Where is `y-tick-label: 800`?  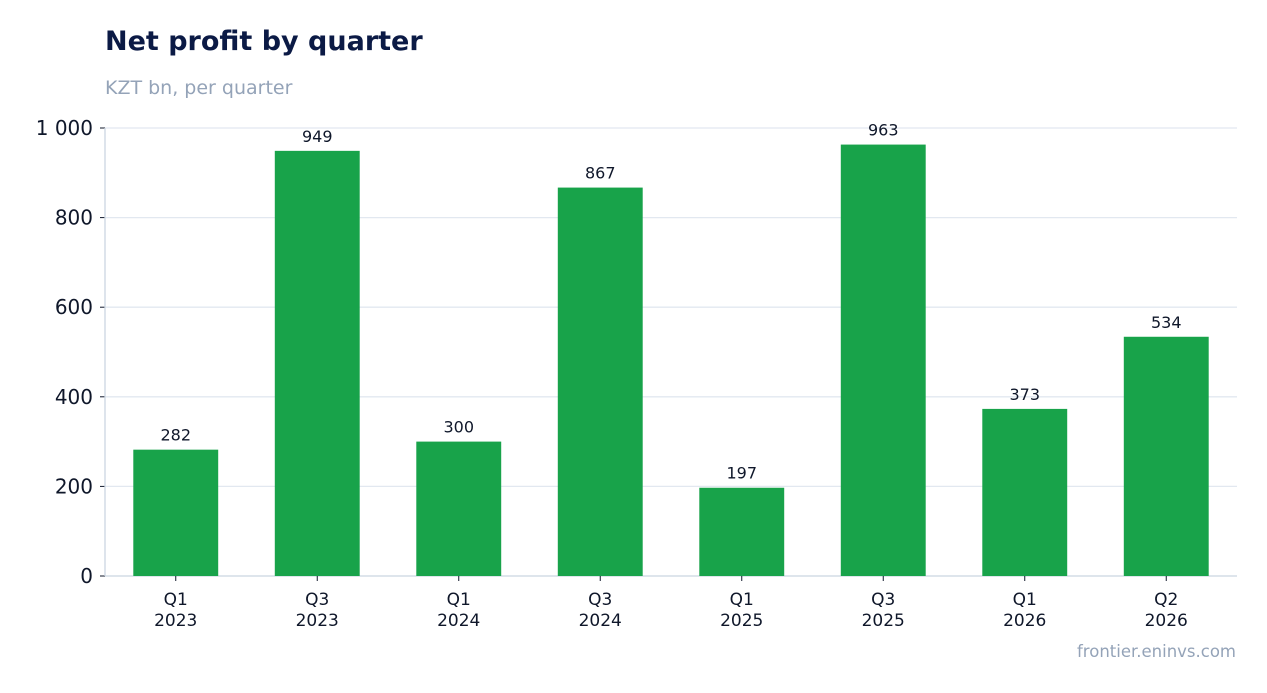 y-tick-label: 800 is located at coordinates (74, 218).